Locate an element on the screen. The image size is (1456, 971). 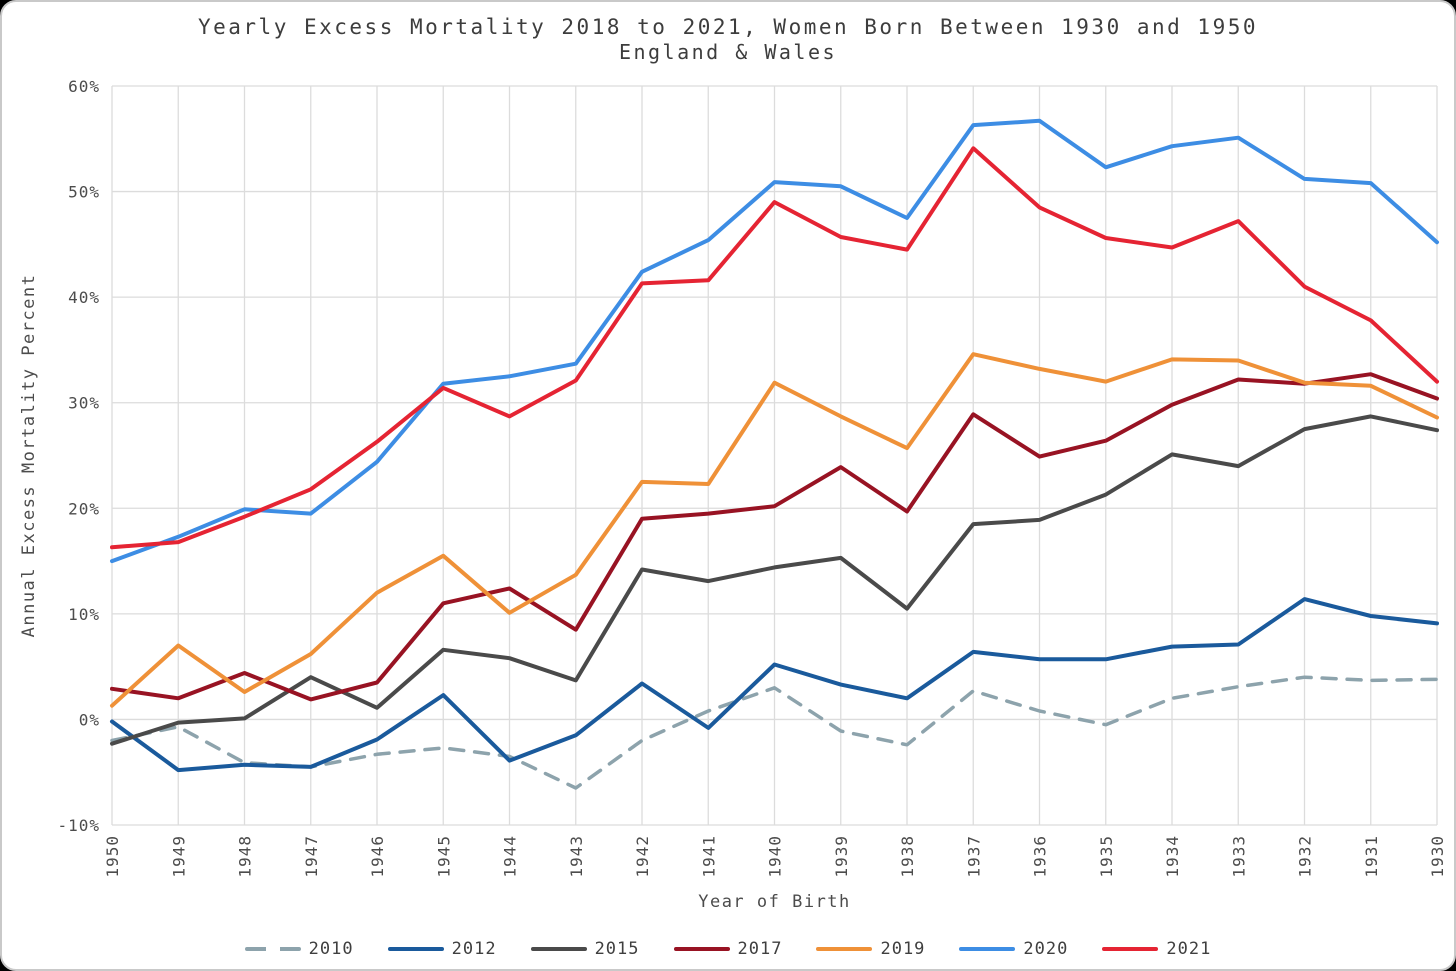
x-tick-label: 1937 is located at coordinates (973, 856).